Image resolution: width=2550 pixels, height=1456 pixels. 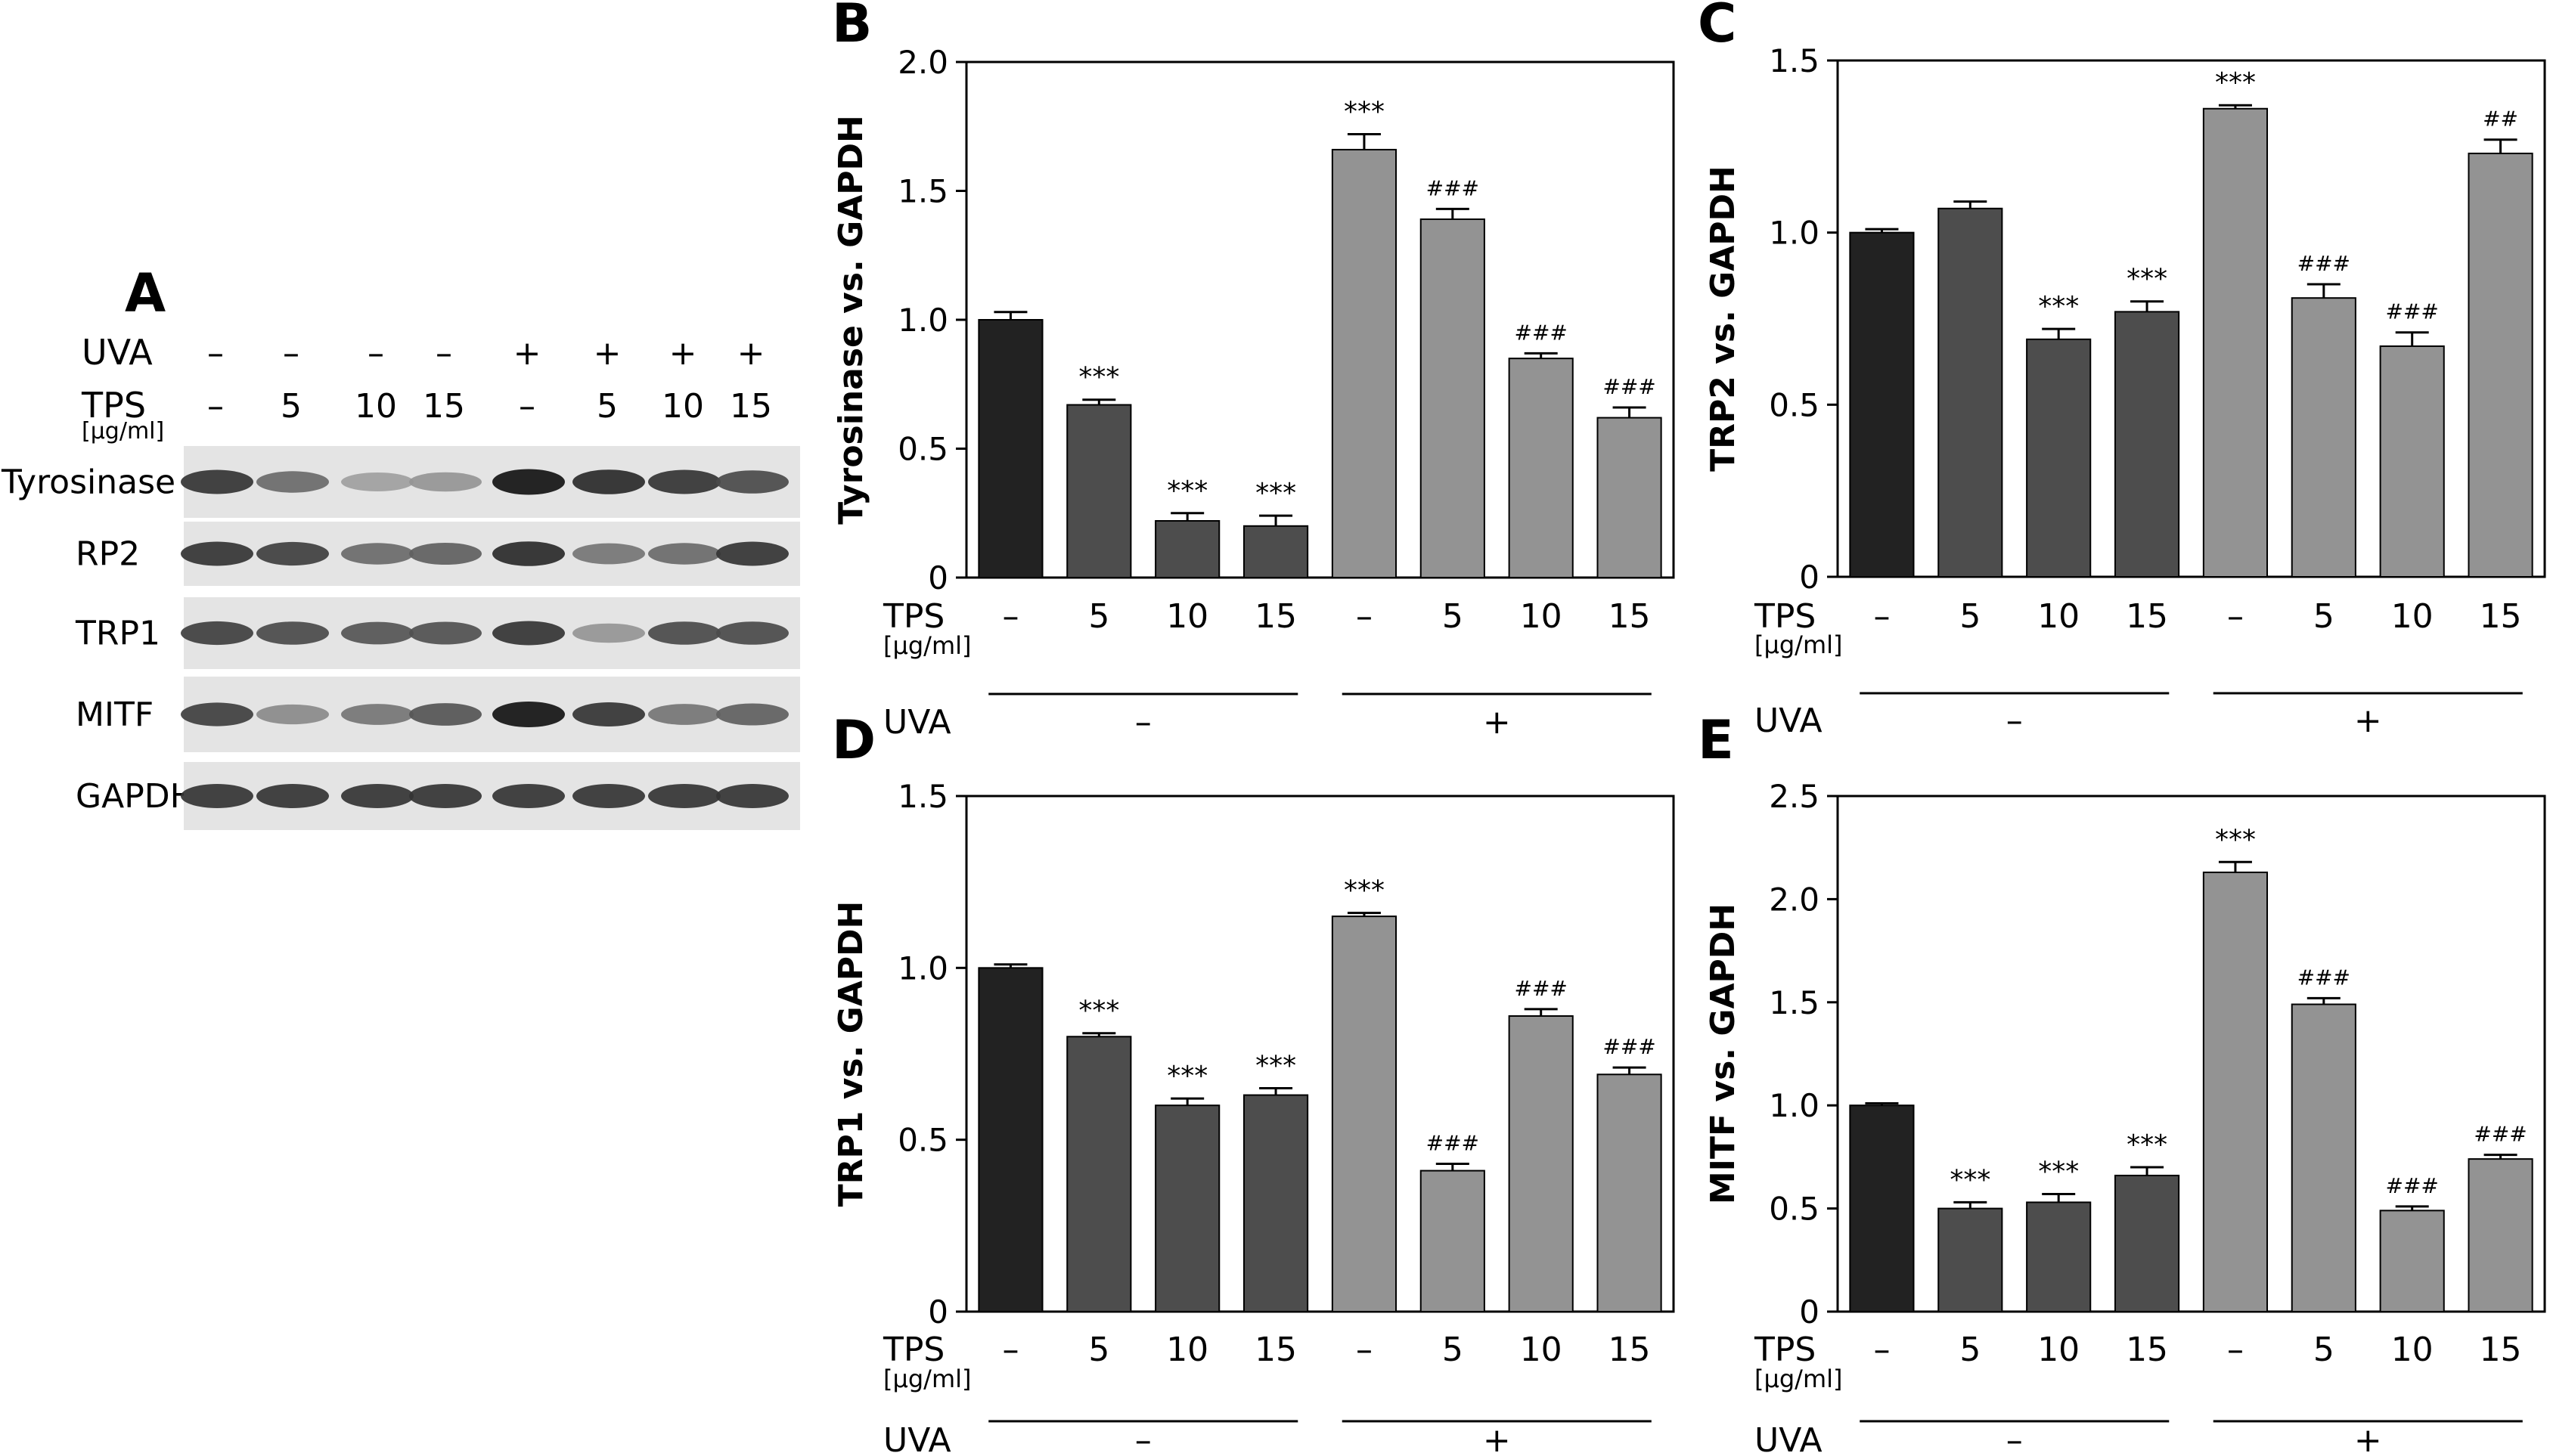 I want to click on panel-letter: D, so click(x=854, y=740).